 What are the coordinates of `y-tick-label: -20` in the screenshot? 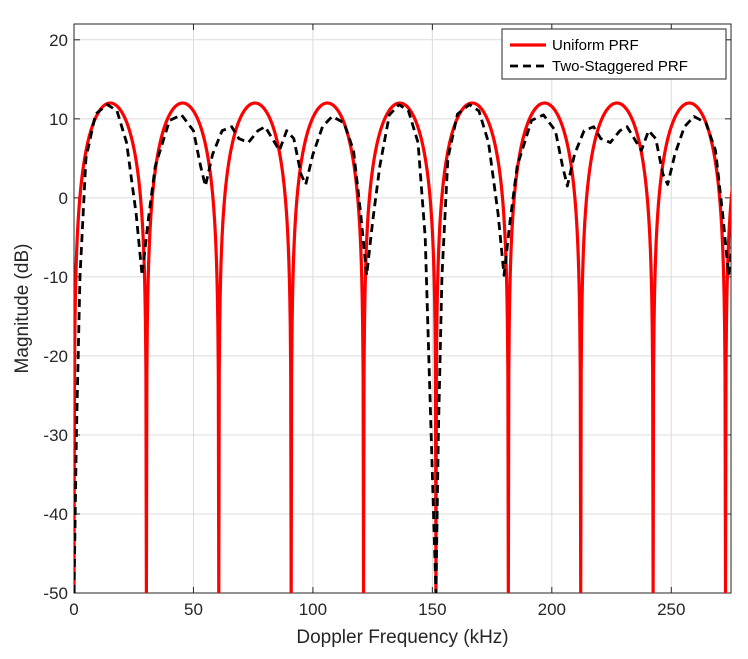 It's located at (55, 356).